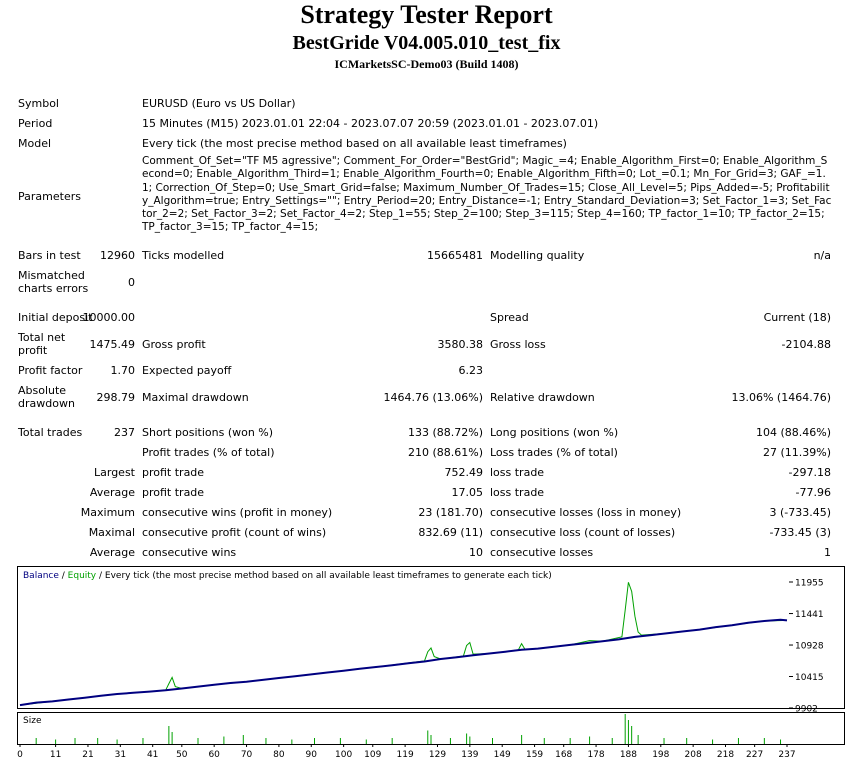  Describe the element at coordinates (20, 754) in the screenshot. I see `x-tick-label: 0` at that location.